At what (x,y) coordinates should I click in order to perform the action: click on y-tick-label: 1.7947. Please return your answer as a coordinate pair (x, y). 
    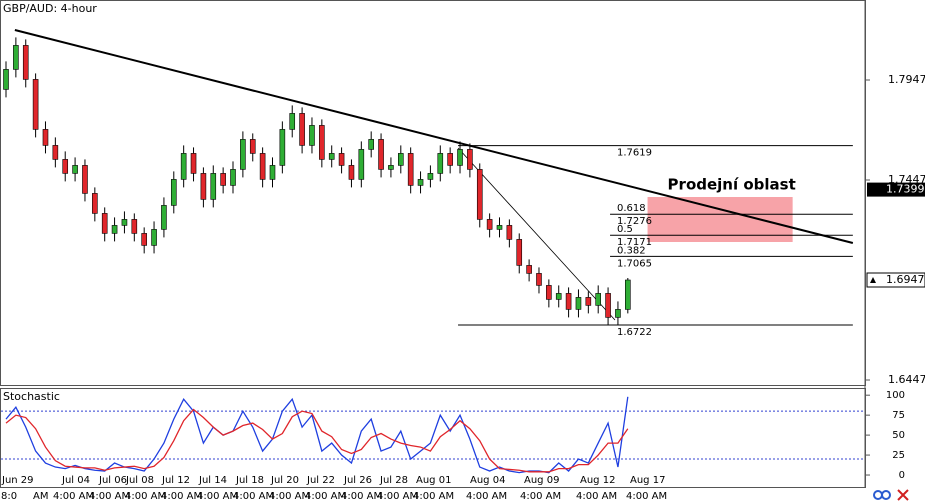
    Looking at the image, I should click on (906, 79).